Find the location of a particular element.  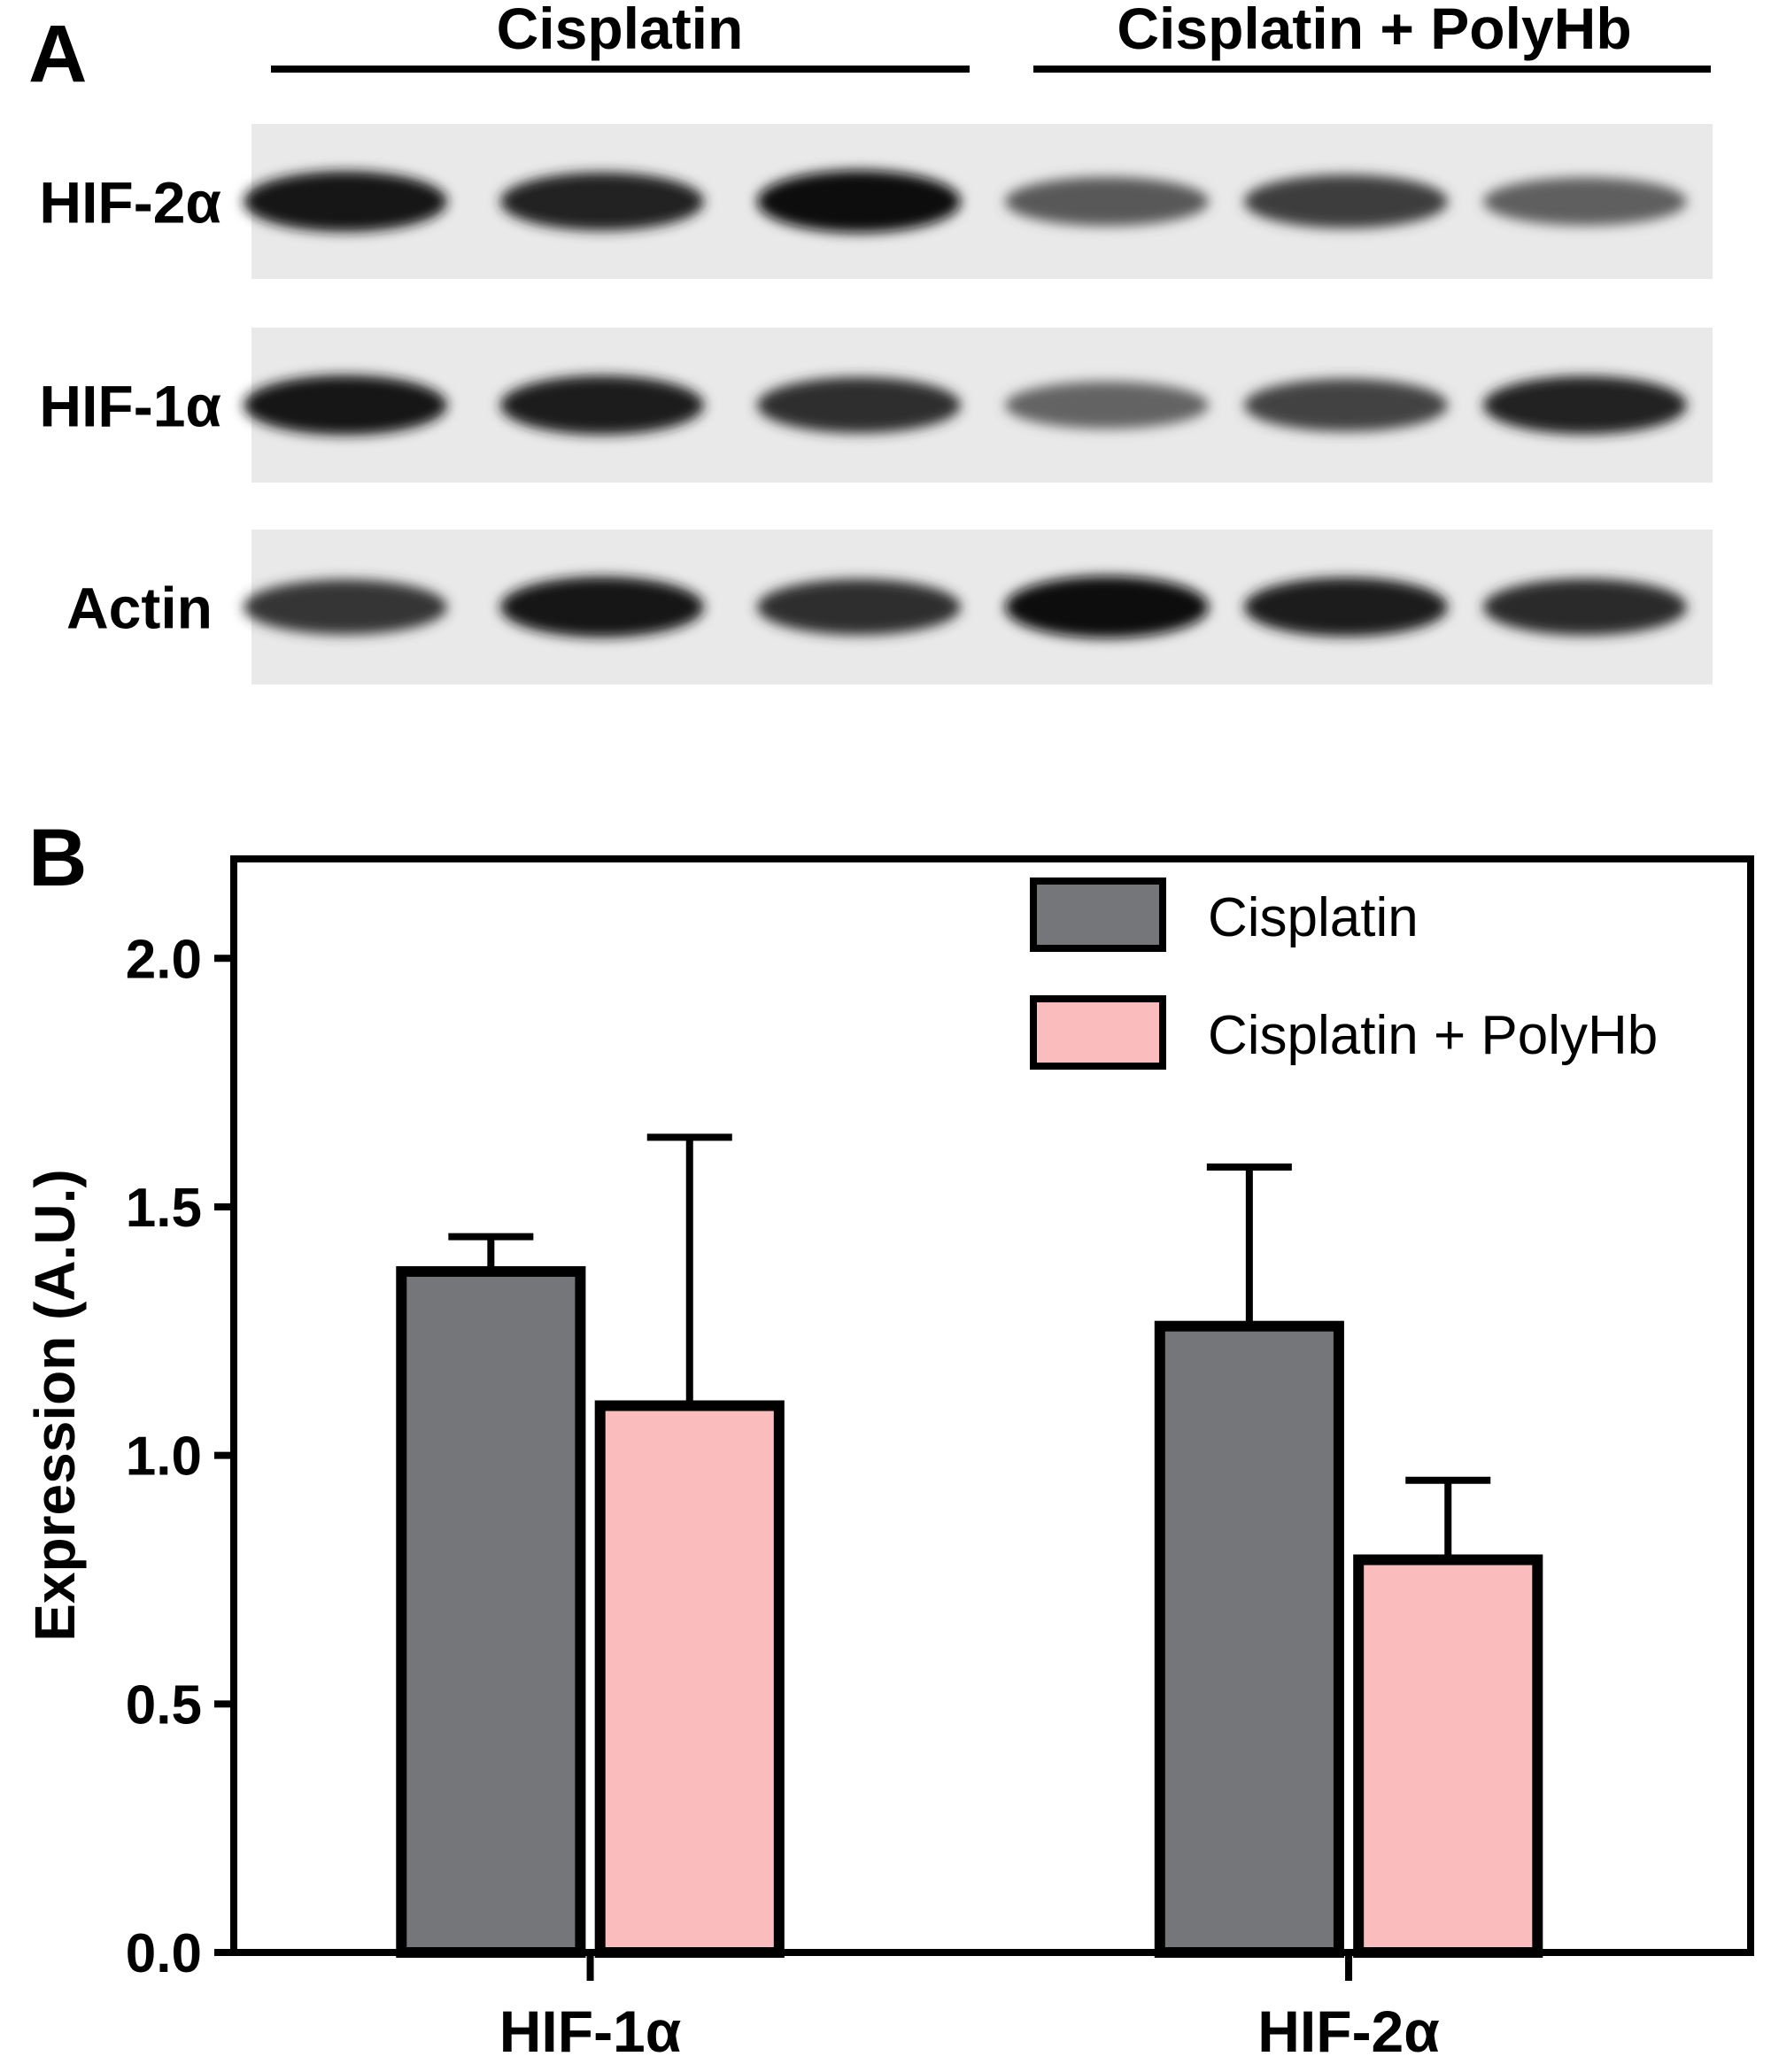

x-axis: HIF-1α HIF-2α is located at coordinates (969, 2008).